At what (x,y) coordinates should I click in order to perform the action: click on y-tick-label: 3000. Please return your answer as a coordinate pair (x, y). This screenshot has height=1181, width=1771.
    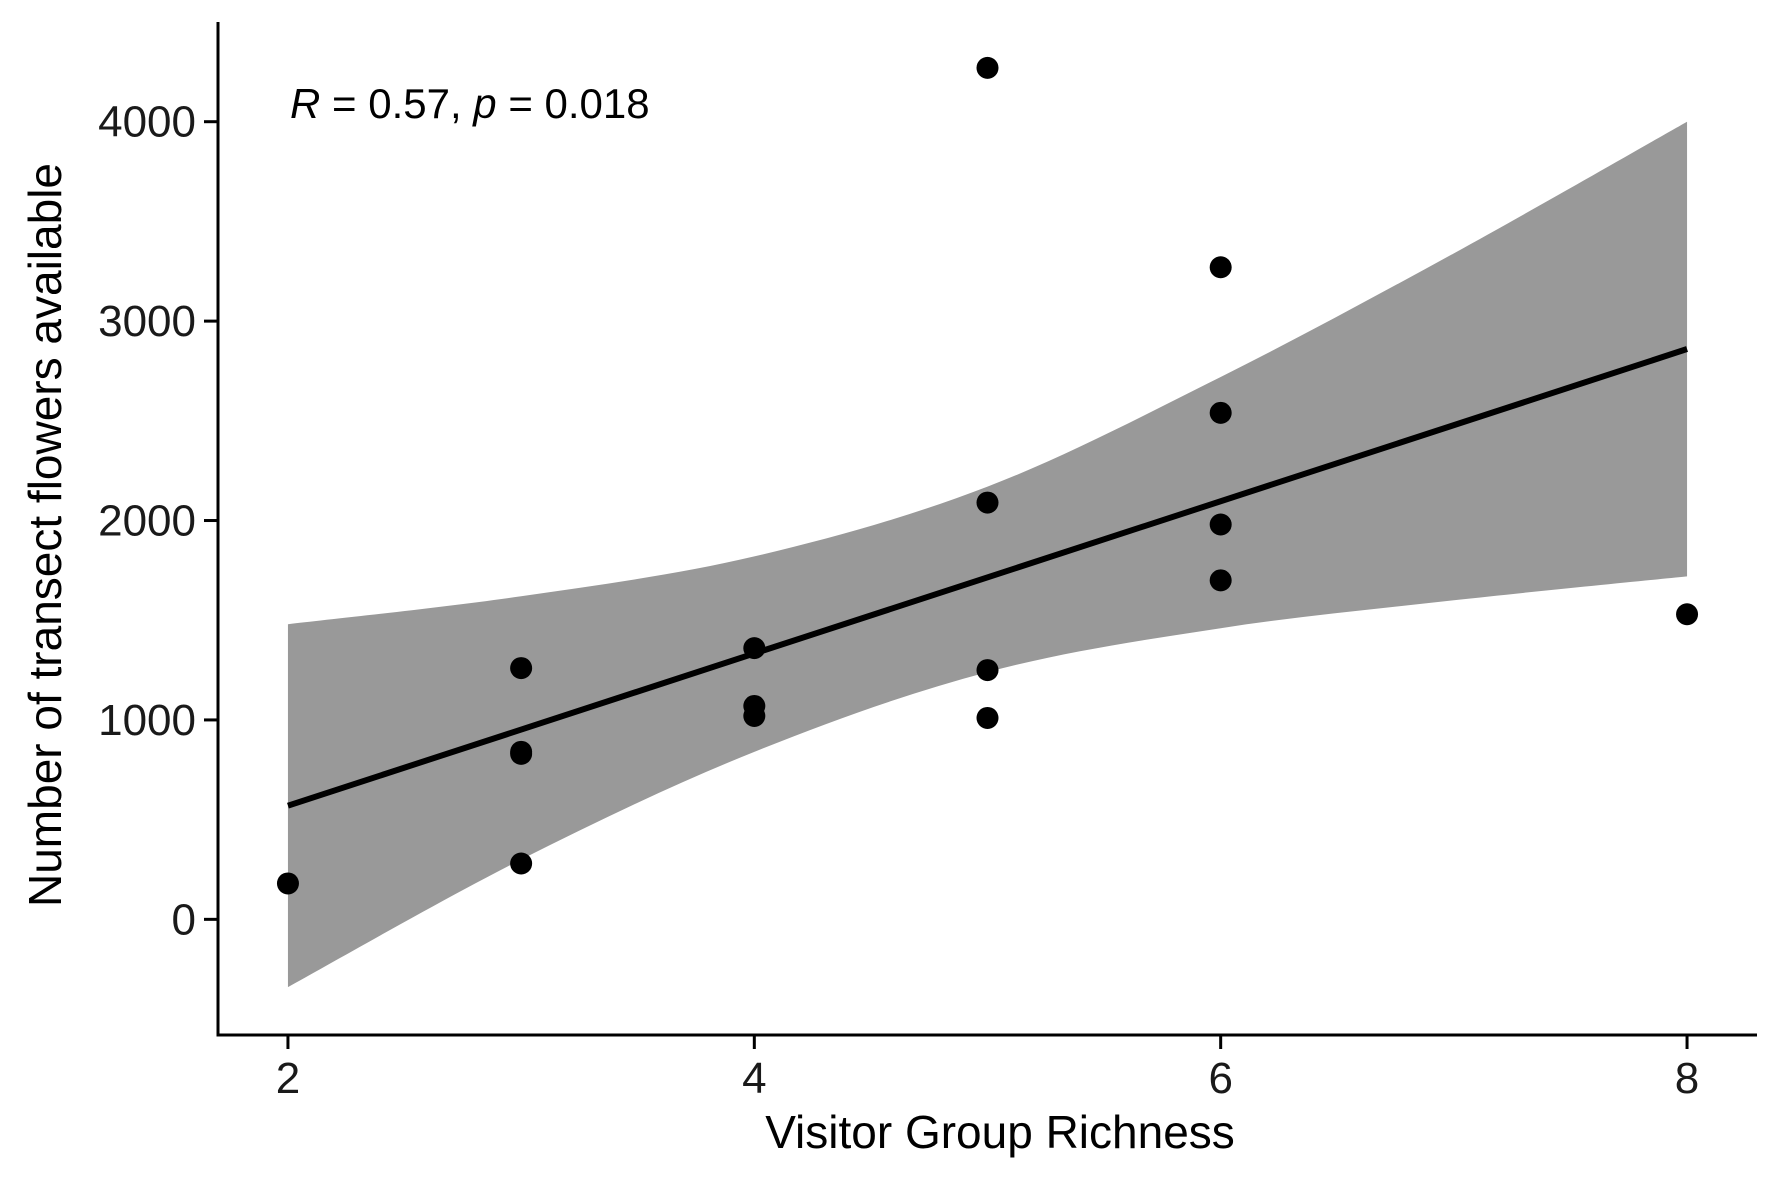
    Looking at the image, I should click on (147, 321).